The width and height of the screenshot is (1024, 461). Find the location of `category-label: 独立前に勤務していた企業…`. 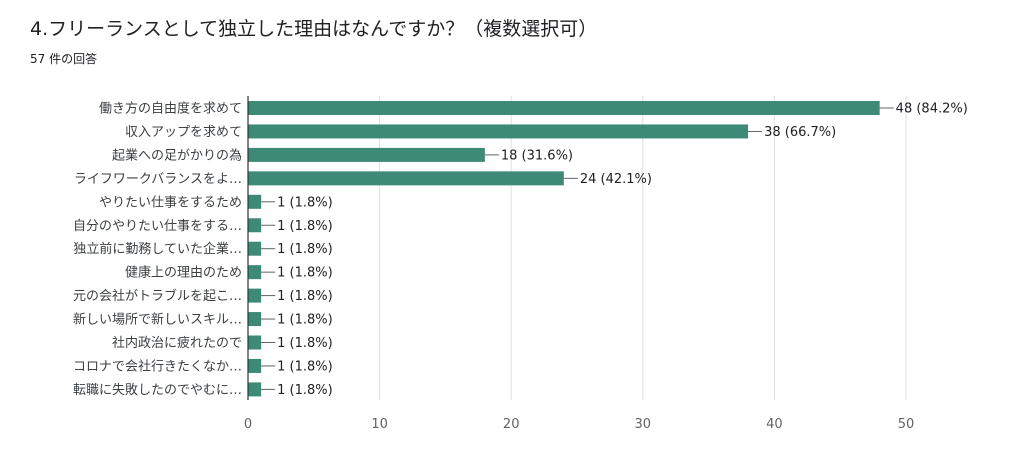

category-label: 独立前に勤務していた企業… is located at coordinates (157, 249).